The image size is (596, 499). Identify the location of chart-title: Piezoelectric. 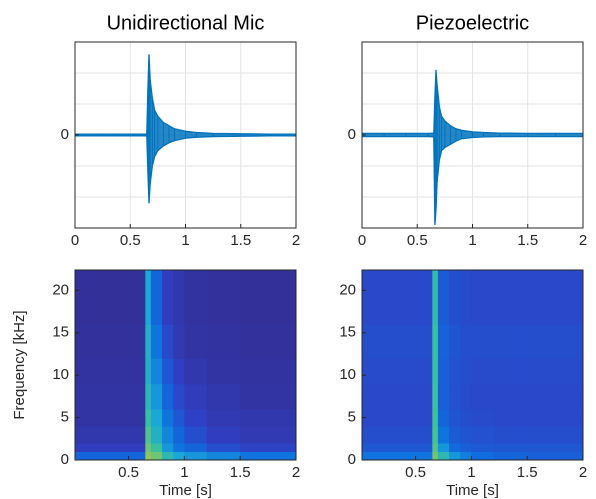
(472, 23).